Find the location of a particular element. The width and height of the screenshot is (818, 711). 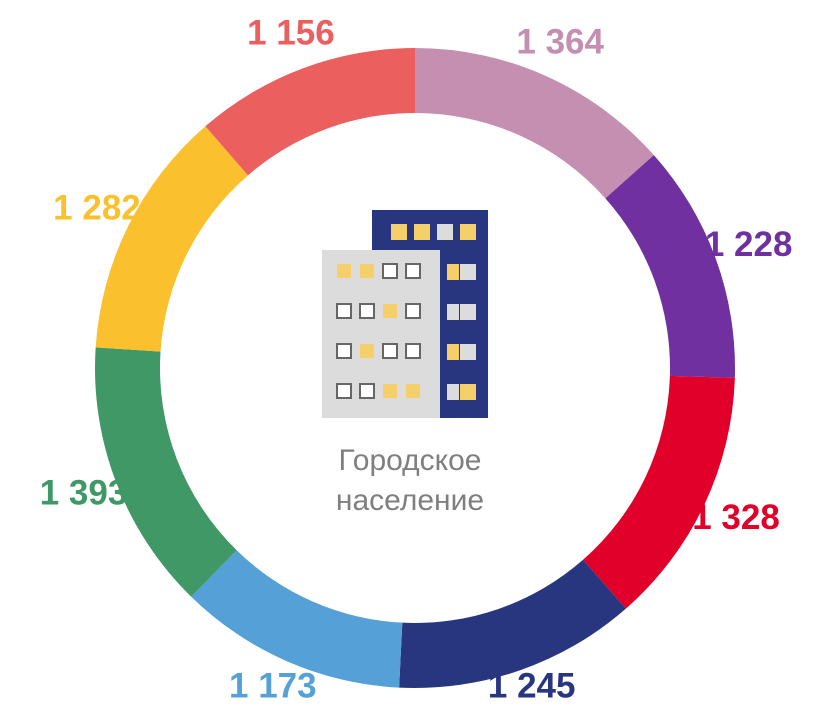

value-label: 1 393 is located at coordinates (84, 492).